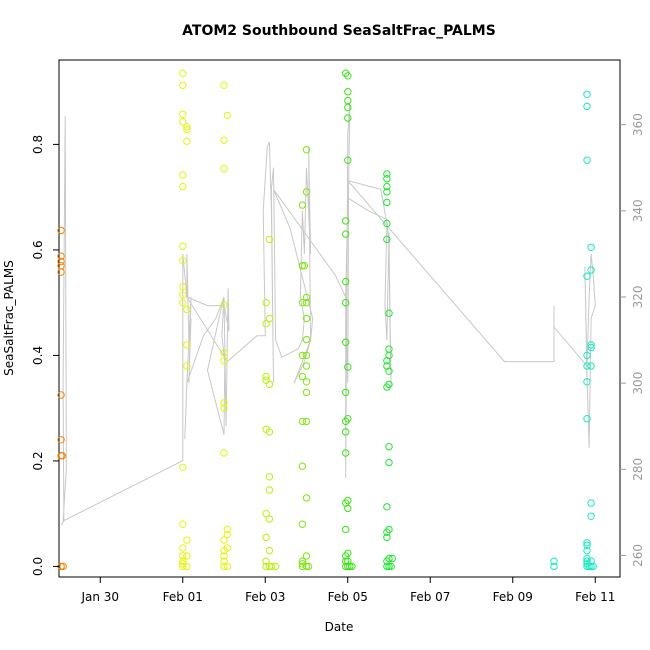 The width and height of the screenshot is (650, 650). Describe the element at coordinates (348, 597) in the screenshot. I see `x-tick-label: Feb 05` at that location.